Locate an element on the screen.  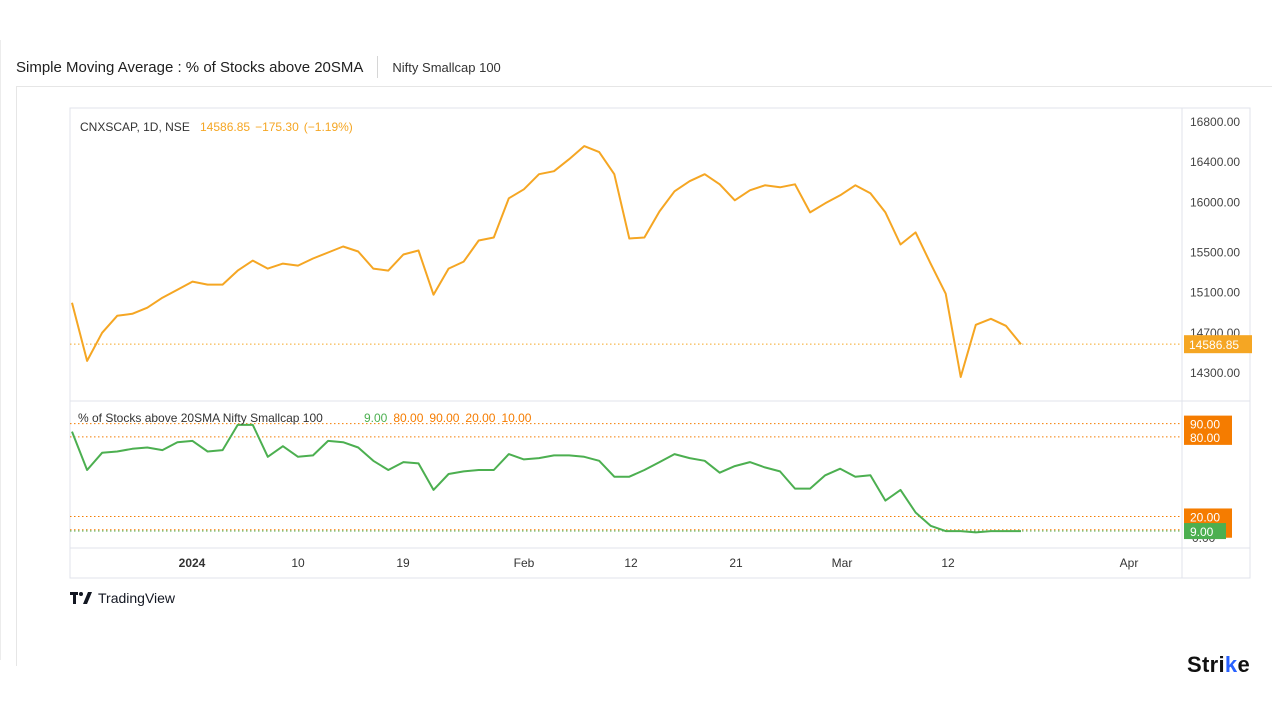
time-axis-tick-label: 2024 is located at coordinates (192, 563).